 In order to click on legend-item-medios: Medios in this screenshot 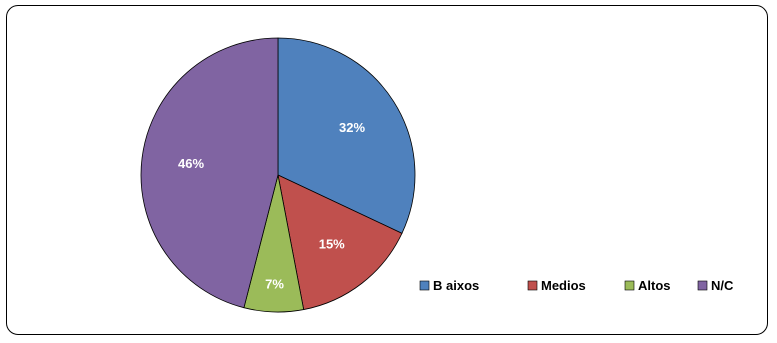, I will do `click(556, 285)`.